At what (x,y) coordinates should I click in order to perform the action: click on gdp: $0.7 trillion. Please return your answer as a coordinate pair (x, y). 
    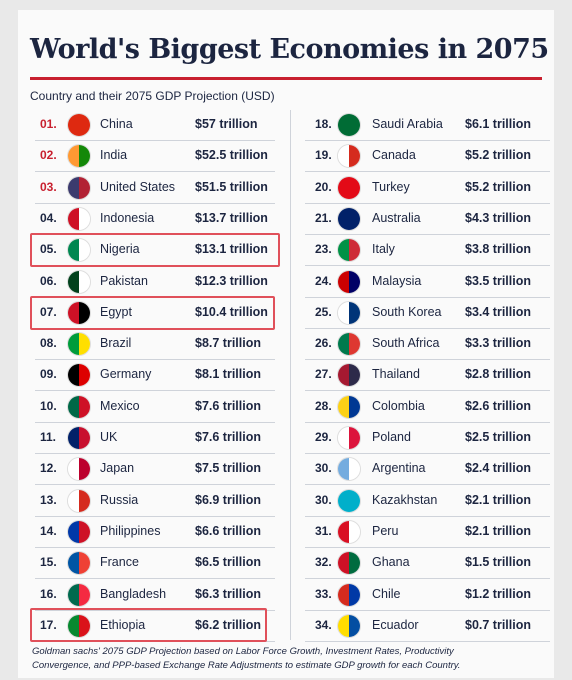
    Looking at the image, I should click on (498, 624).